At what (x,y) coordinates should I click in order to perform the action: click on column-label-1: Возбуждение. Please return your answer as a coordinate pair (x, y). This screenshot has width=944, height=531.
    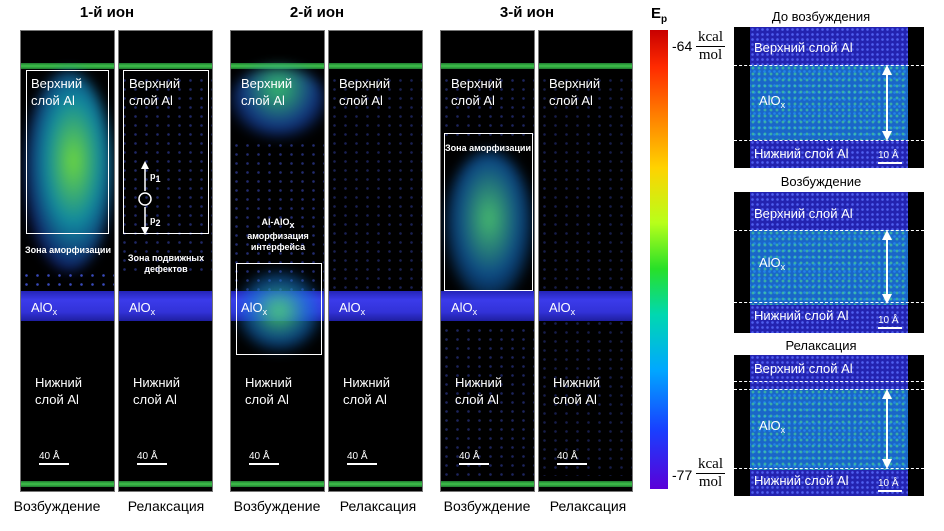
    Looking at the image, I should click on (57, 506).